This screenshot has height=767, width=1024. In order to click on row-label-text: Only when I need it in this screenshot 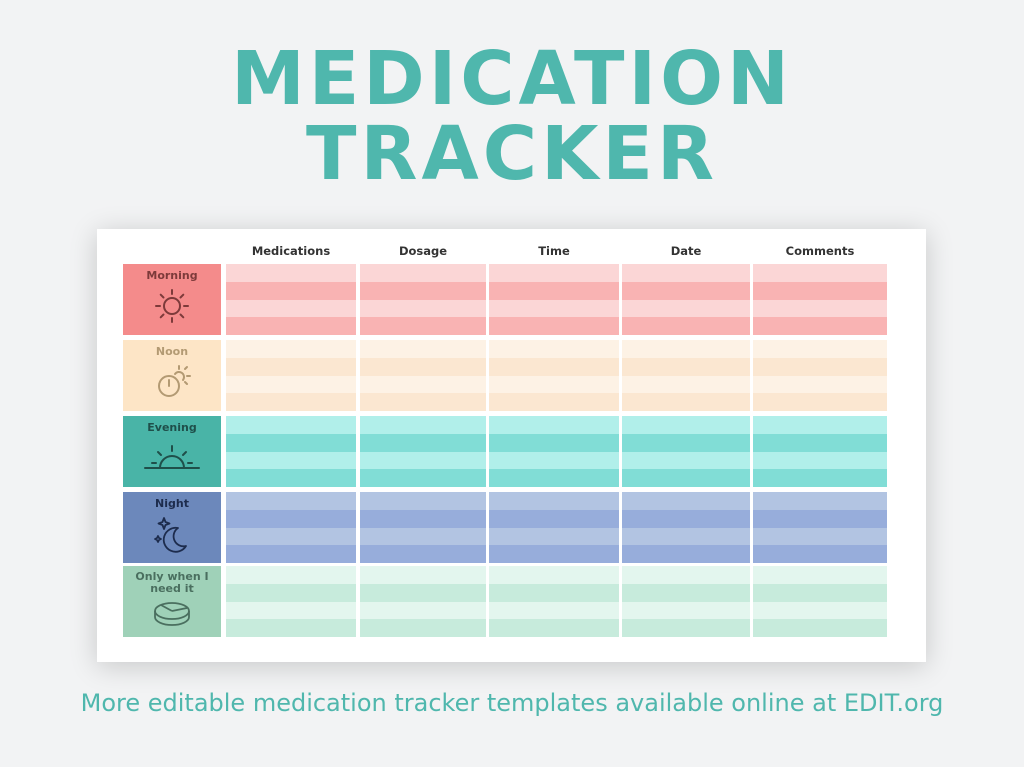, I will do `click(172, 582)`.